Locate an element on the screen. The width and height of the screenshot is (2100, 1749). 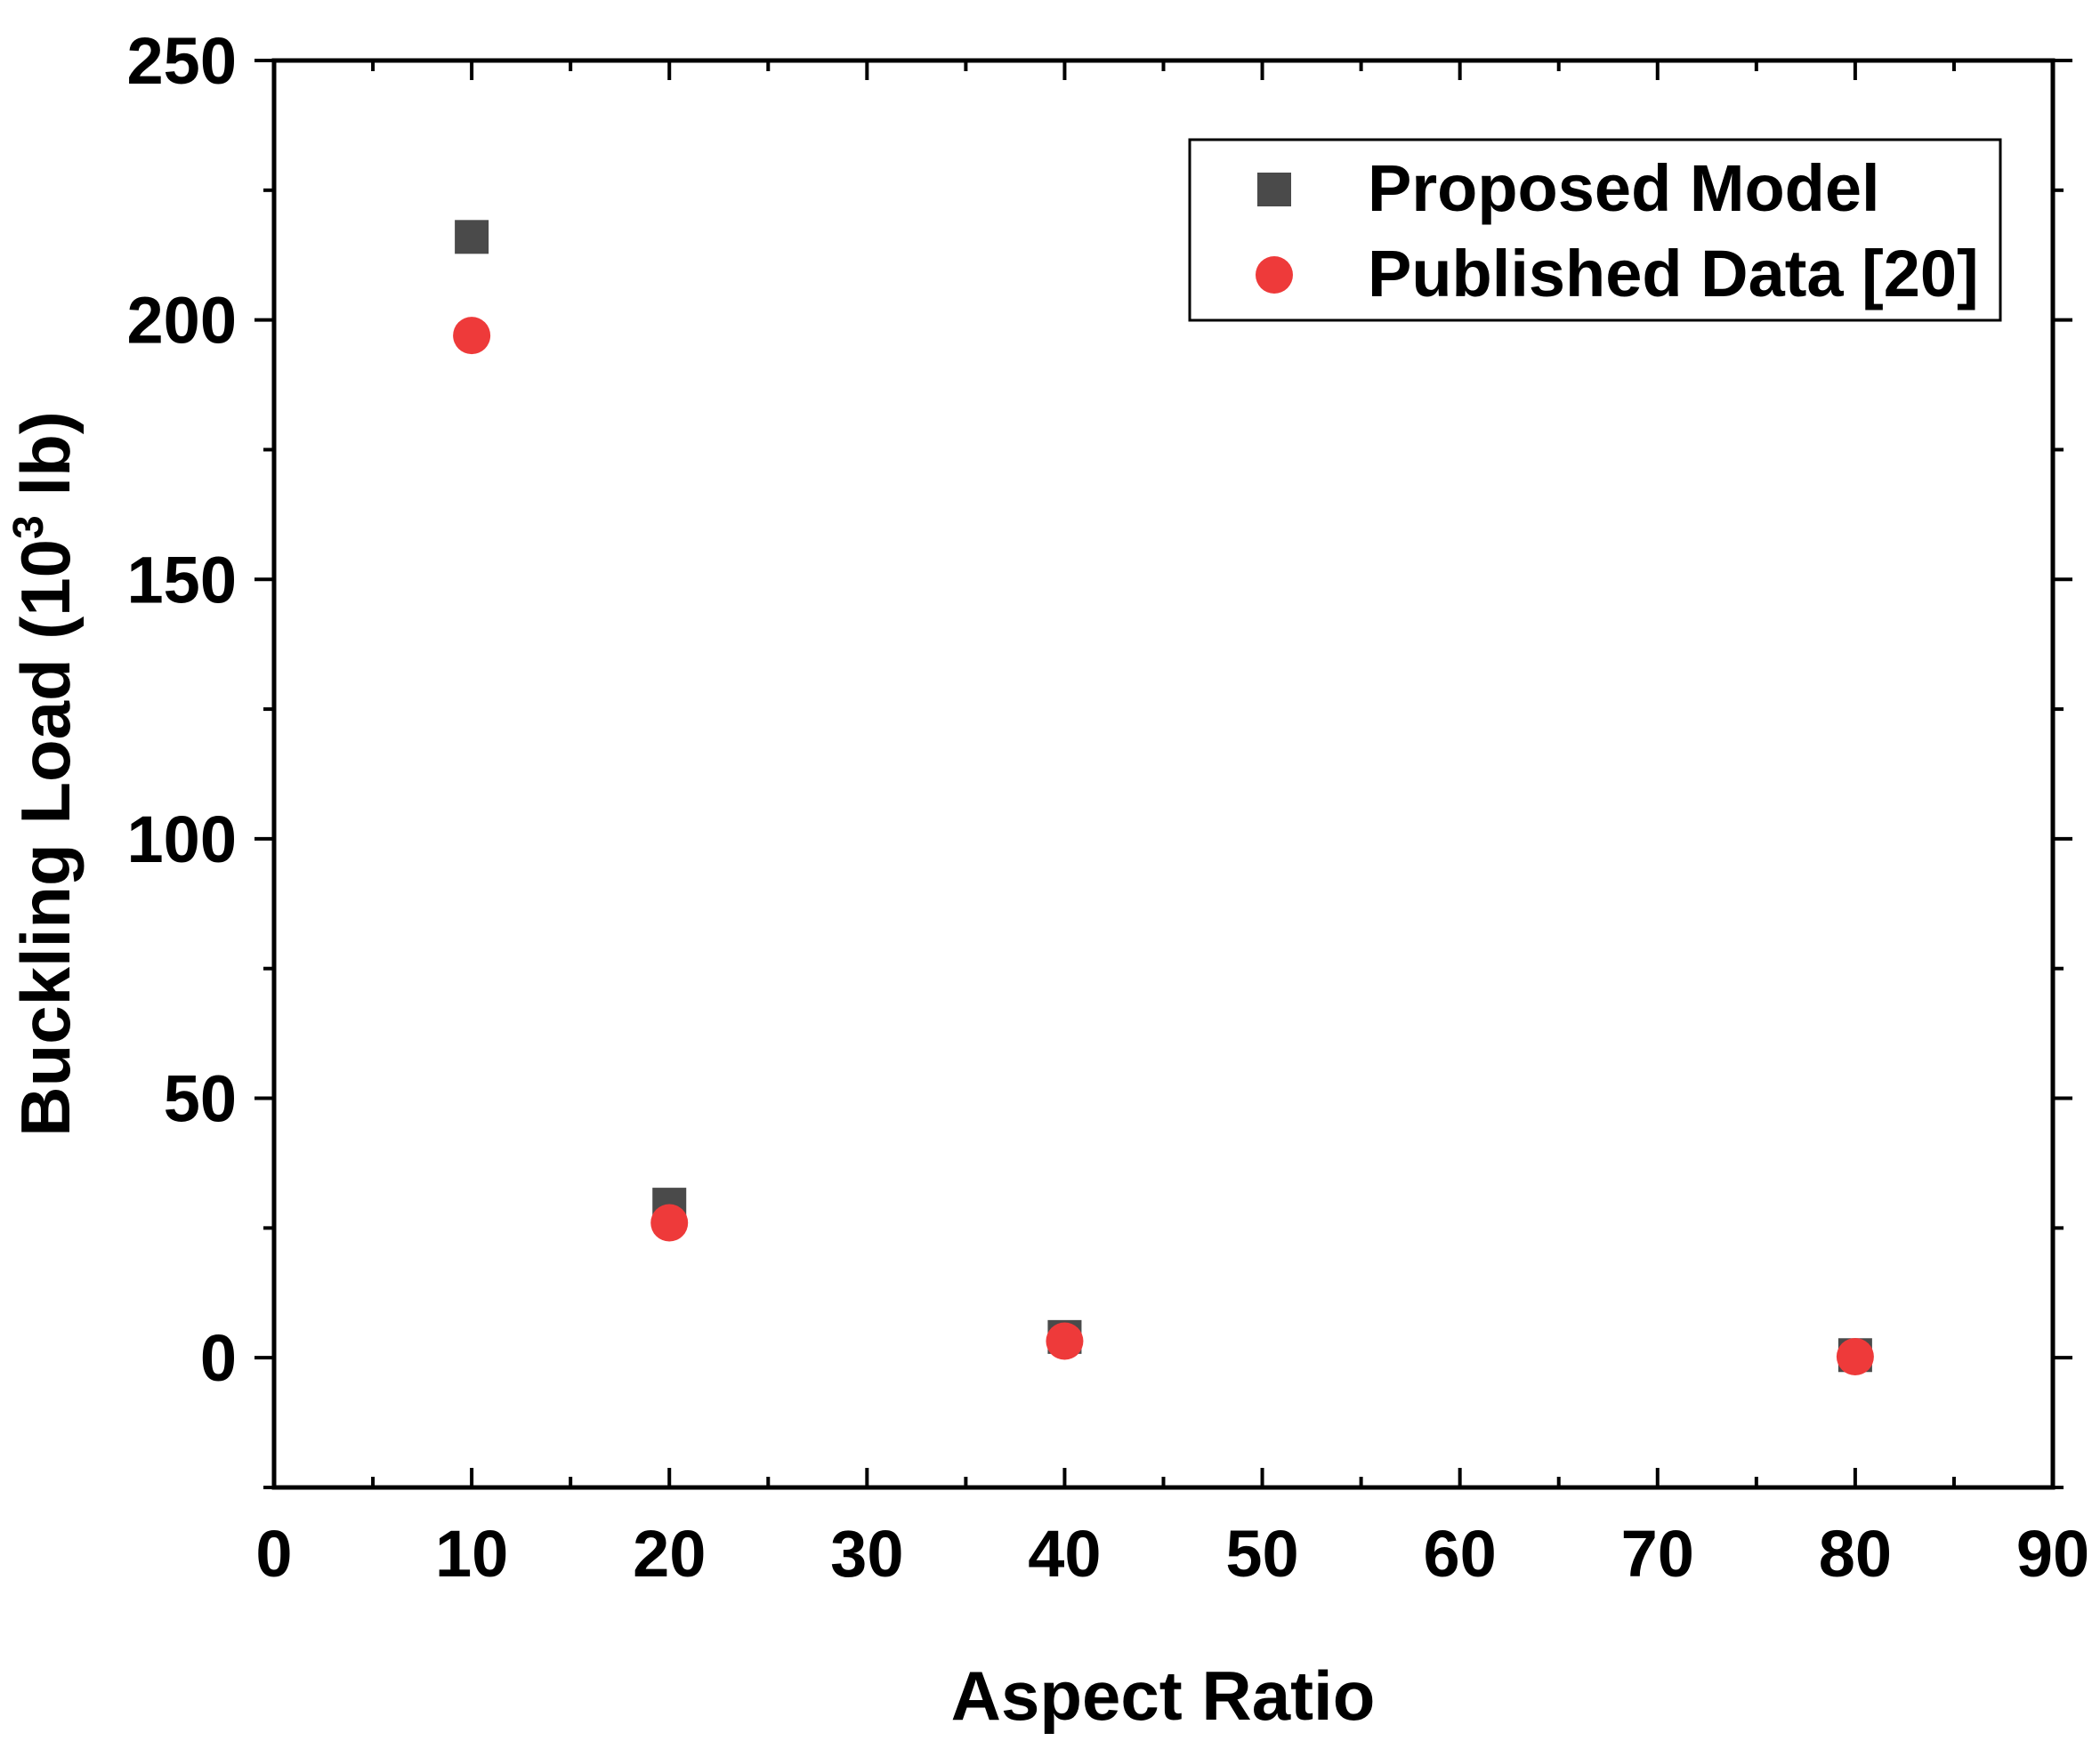
y-tick-label: 250 is located at coordinates (182, 61).